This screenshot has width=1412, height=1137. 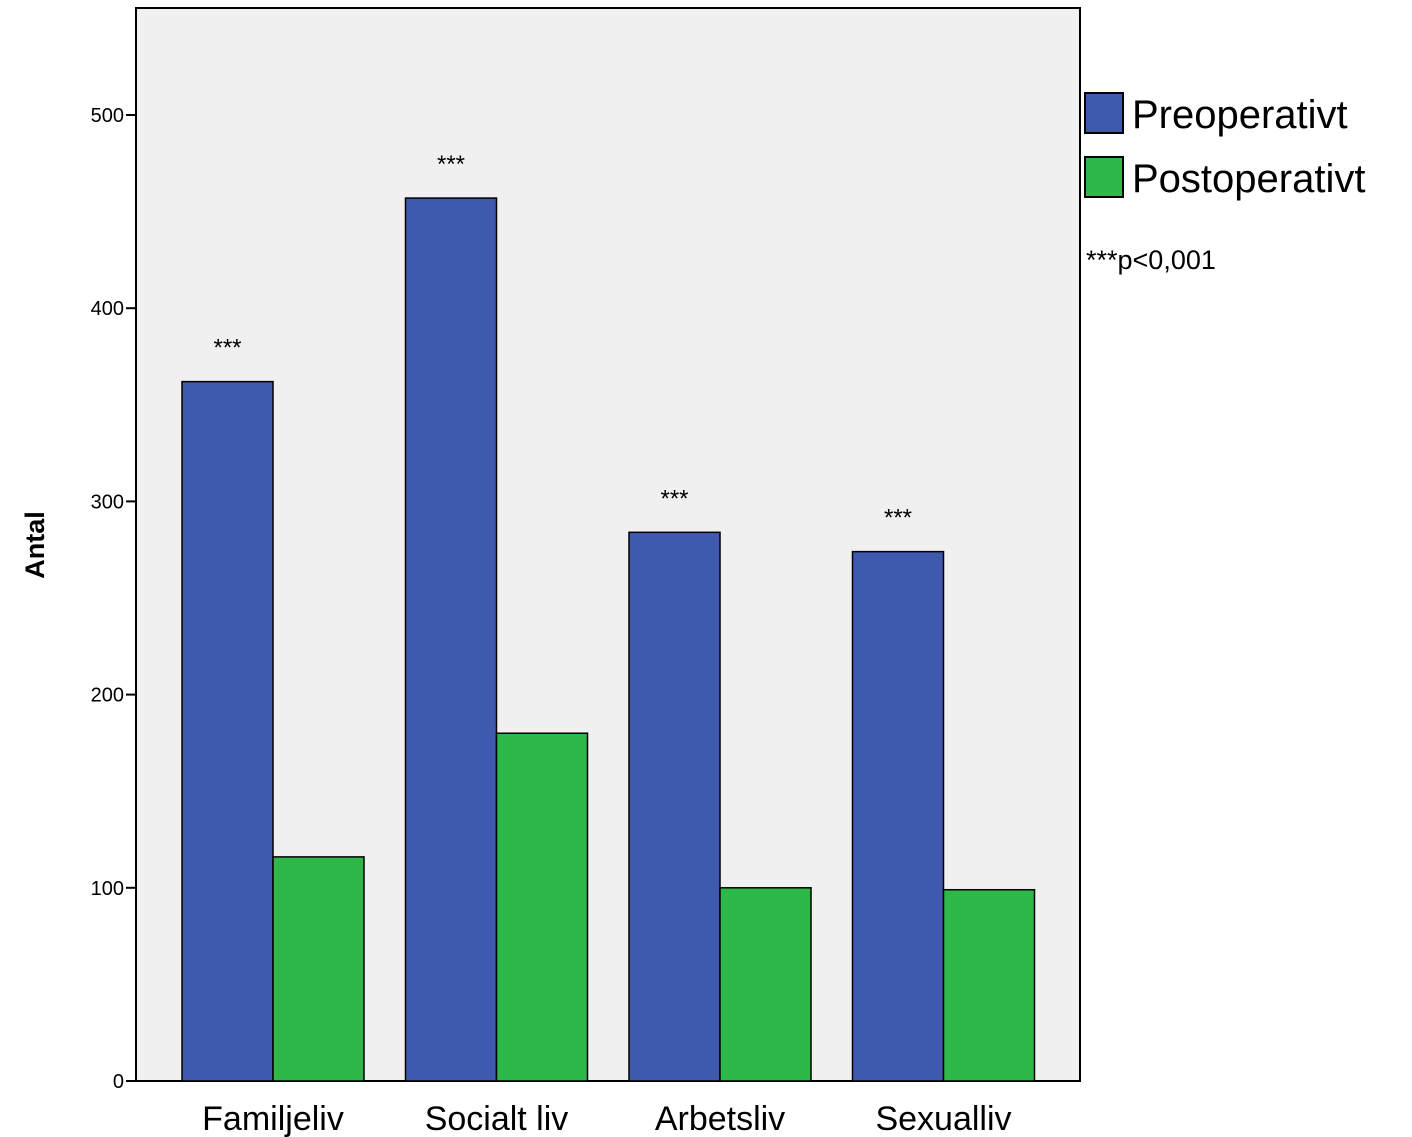 I want to click on x-category-label: Socialt liv, so click(x=497, y=1118).